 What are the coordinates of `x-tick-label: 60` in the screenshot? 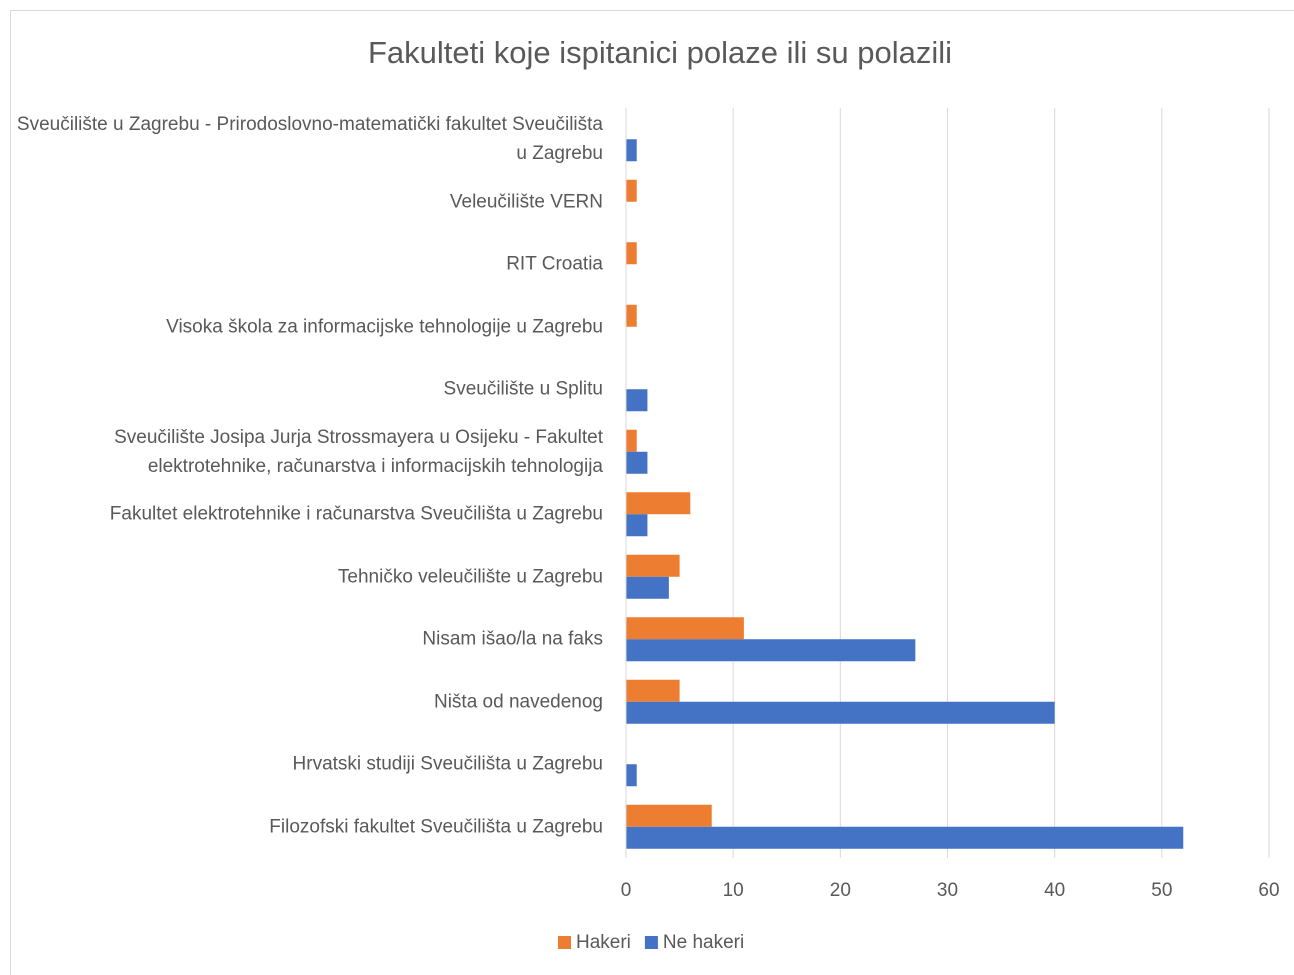 It's located at (1268, 890).